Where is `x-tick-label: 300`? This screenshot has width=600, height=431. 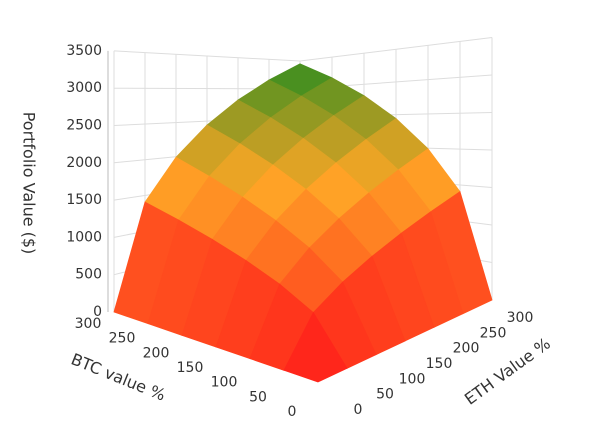
x-tick-label: 300 is located at coordinates (88, 324).